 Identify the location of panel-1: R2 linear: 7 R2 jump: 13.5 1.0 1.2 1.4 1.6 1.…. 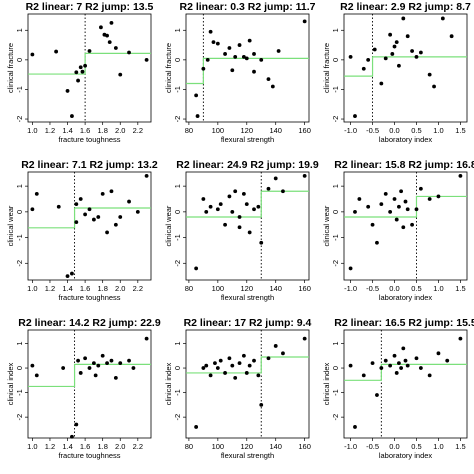
(80, 72).